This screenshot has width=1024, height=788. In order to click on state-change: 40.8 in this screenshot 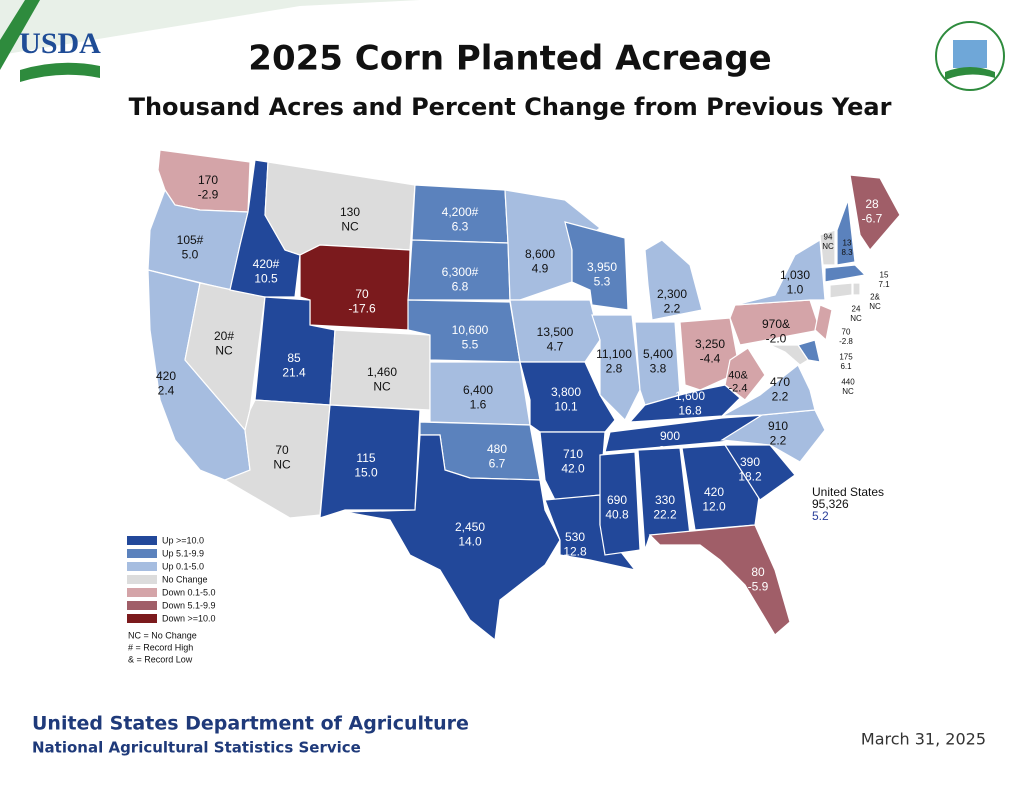, I will do `click(617, 514)`.